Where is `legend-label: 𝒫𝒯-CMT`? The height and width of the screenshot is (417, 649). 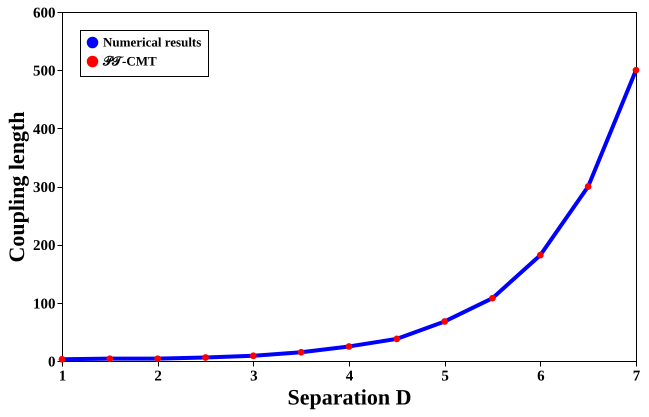
legend-label: 𝒫𝒯-CMT is located at coordinates (129, 61).